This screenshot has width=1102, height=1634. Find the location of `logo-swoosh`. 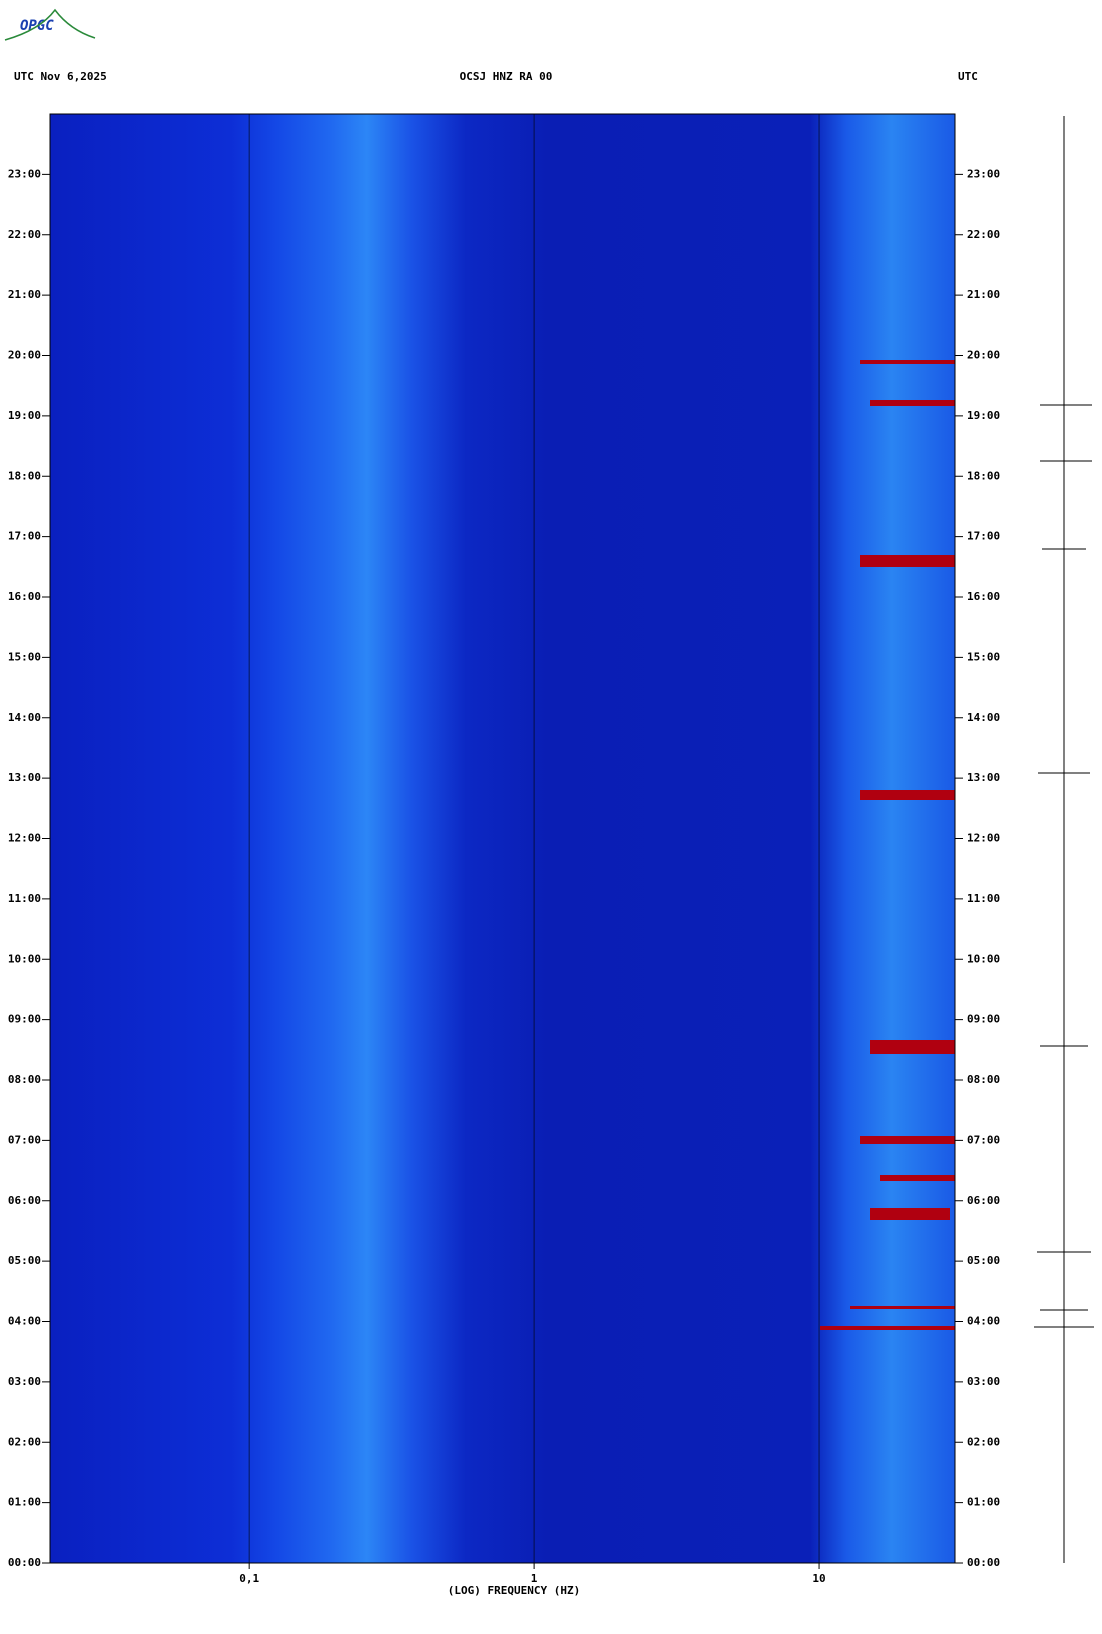

logo-swoosh is located at coordinates (50, 24).